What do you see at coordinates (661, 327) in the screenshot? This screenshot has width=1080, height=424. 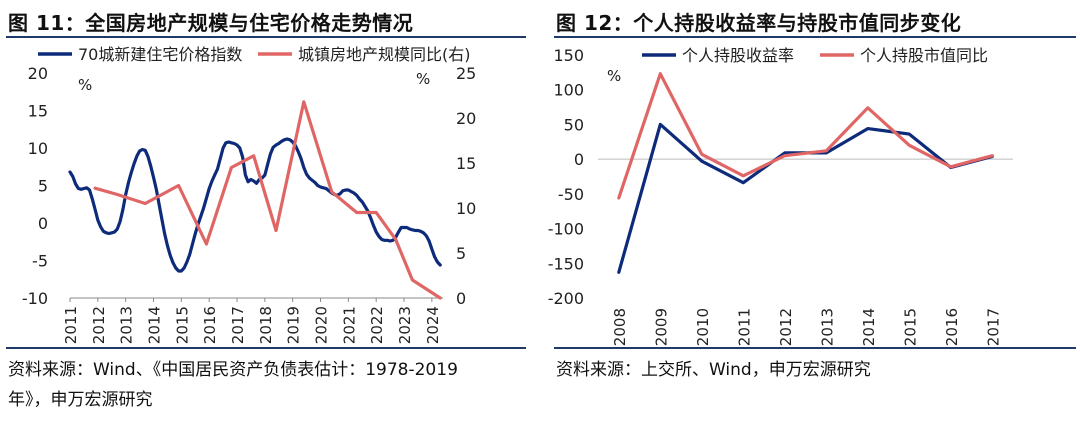 I see `x-tick-label: 2009` at bounding box center [661, 327].